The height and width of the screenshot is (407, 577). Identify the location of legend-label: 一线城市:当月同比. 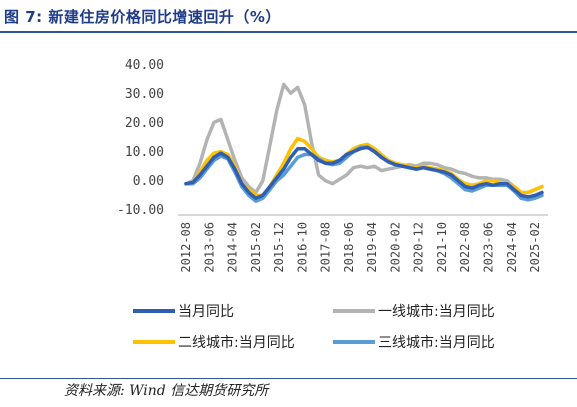
(436, 311).